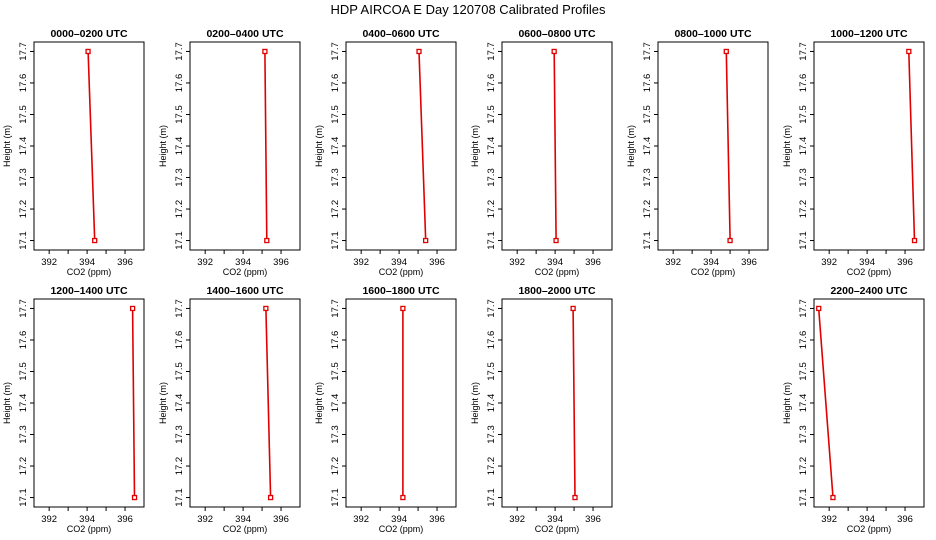 The height and width of the screenshot is (540, 936). What do you see at coordinates (244, 291) in the screenshot?
I see `panel-title: 1400–1600 UTC` at bounding box center [244, 291].